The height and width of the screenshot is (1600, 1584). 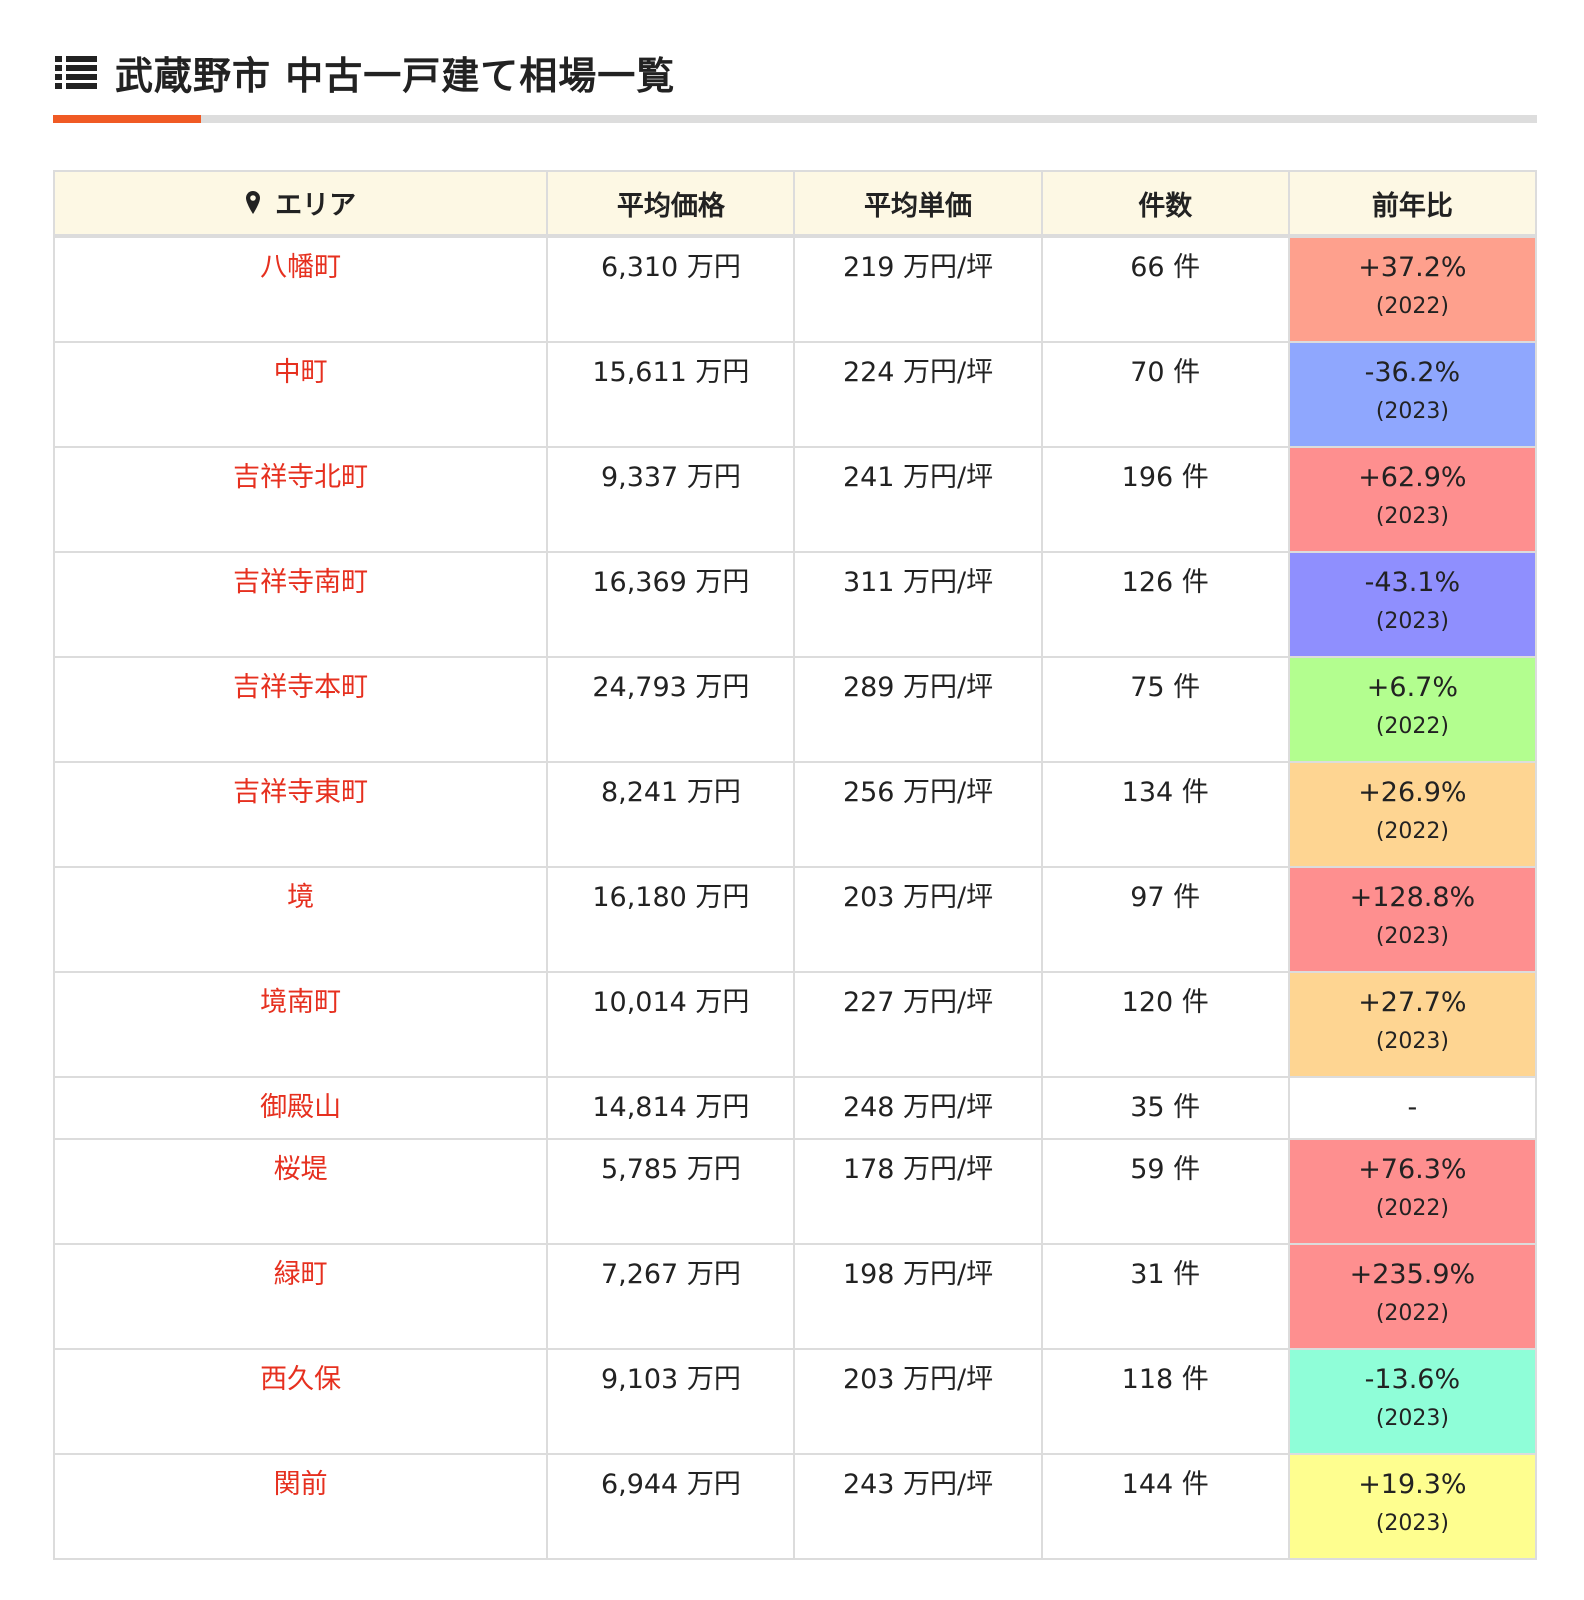 What do you see at coordinates (671, 204) in the screenshot?
I see `column-header-price: 平均価格` at bounding box center [671, 204].